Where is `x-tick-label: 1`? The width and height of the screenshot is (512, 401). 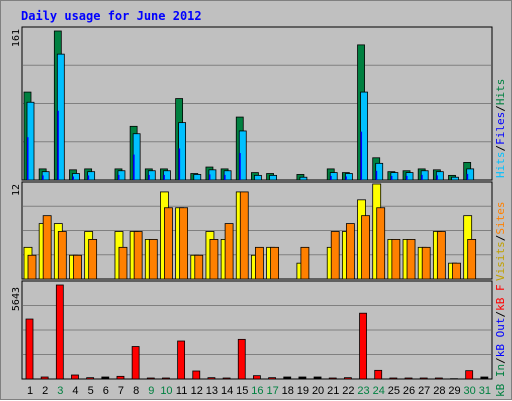
x-tick-label: 1 is located at coordinates (30, 391).